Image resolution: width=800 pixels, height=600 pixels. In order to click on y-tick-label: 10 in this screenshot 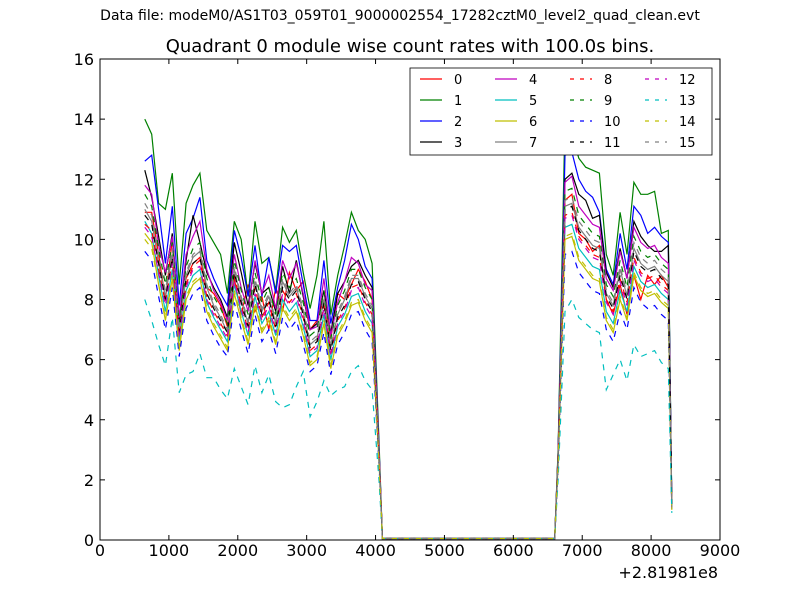, I will do `click(84, 239)`.